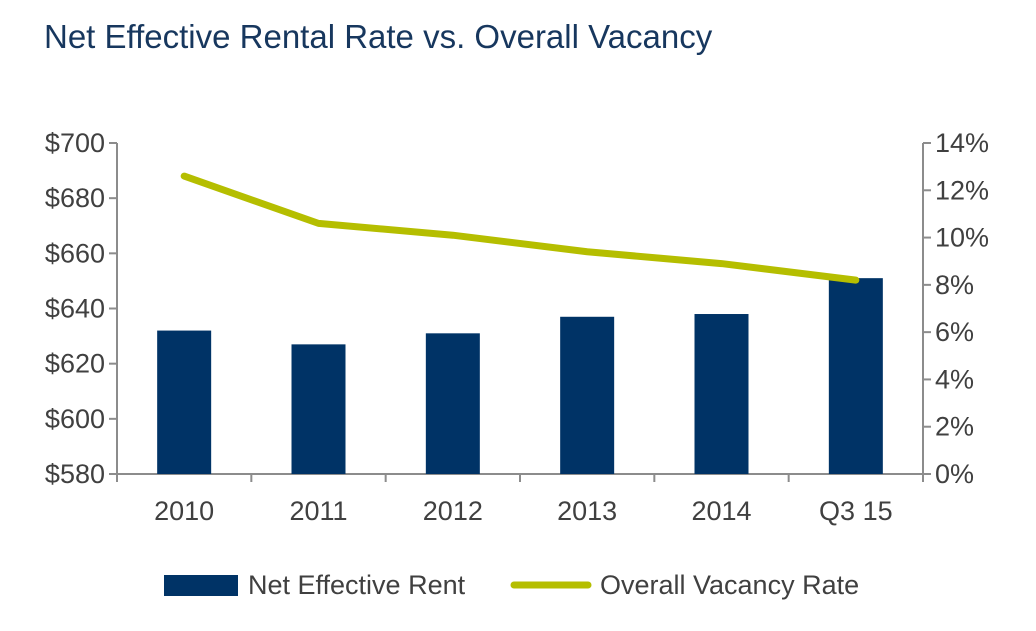 The image size is (1036, 631). I want to click on vacancy-line-group, so click(520, 228).